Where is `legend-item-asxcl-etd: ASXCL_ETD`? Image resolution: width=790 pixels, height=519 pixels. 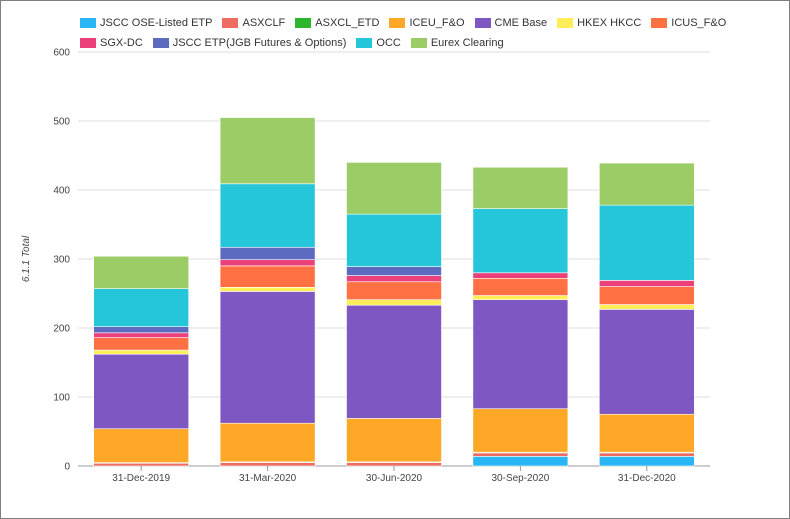 legend-item-asxcl-etd: ASXCL_ETD is located at coordinates (337, 23).